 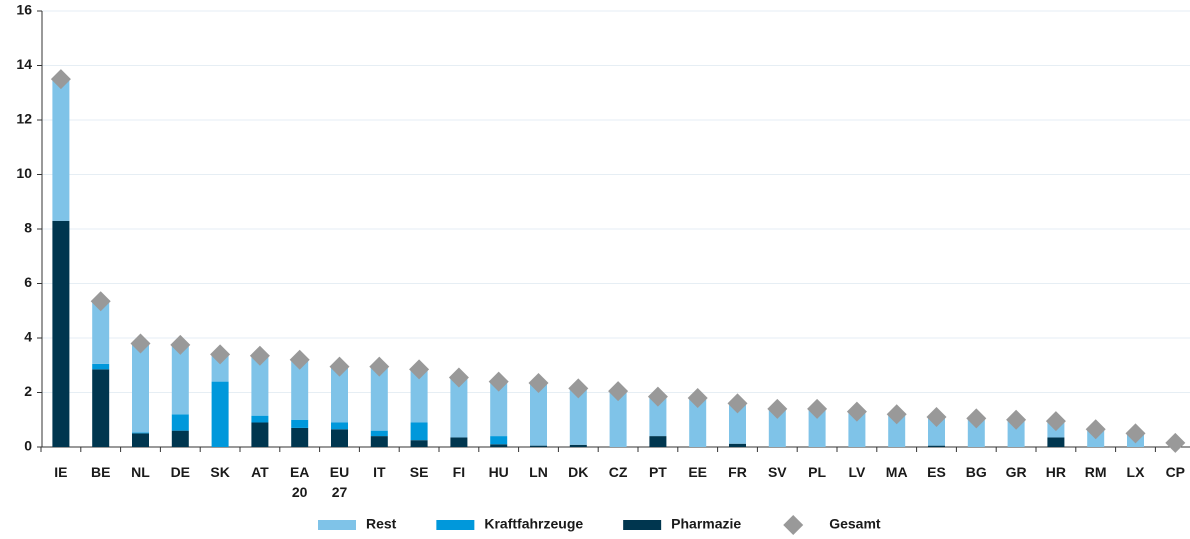 What do you see at coordinates (1095, 472) in the screenshot?
I see `x-tick-label: RM` at bounding box center [1095, 472].